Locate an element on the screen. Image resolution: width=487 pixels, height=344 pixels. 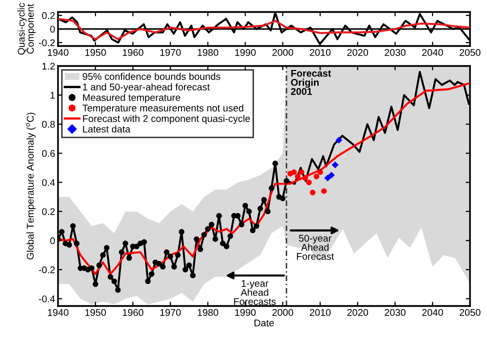
legend-label: 1 and 50-year-ahead forecast is located at coordinates (146, 87).